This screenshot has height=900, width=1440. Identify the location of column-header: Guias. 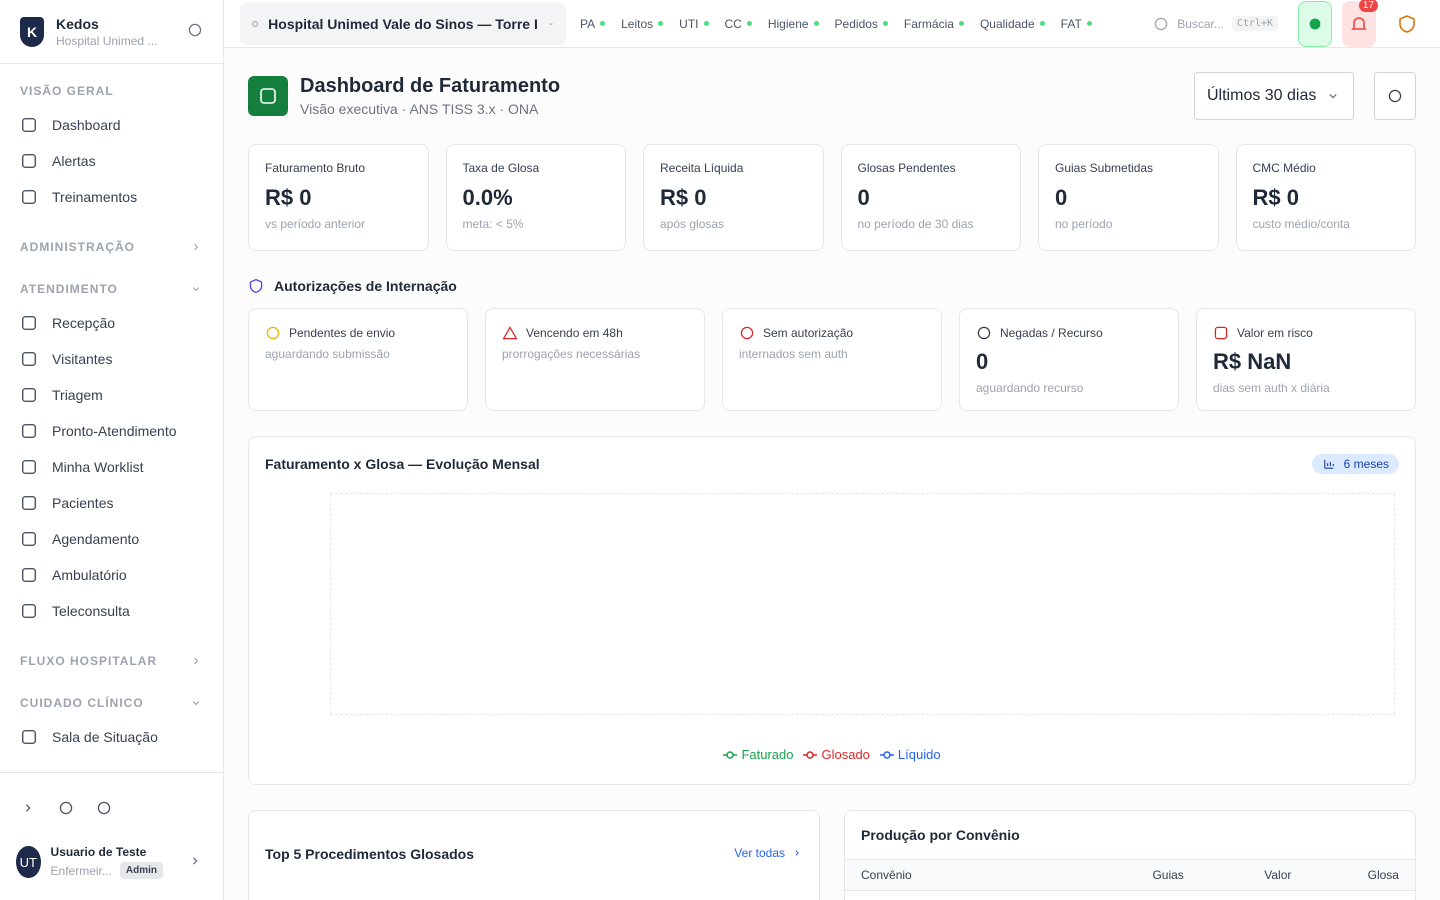
(1168, 875).